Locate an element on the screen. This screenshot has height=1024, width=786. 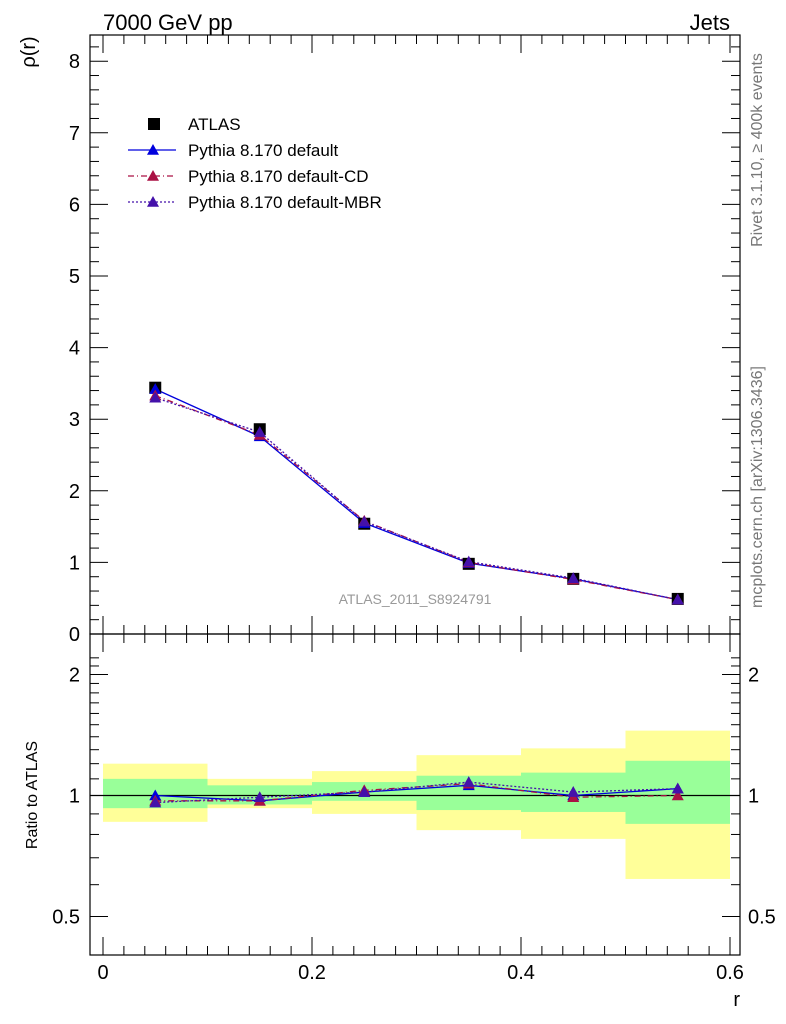
main-y-tick-label: 5 is located at coordinates (74, 277).